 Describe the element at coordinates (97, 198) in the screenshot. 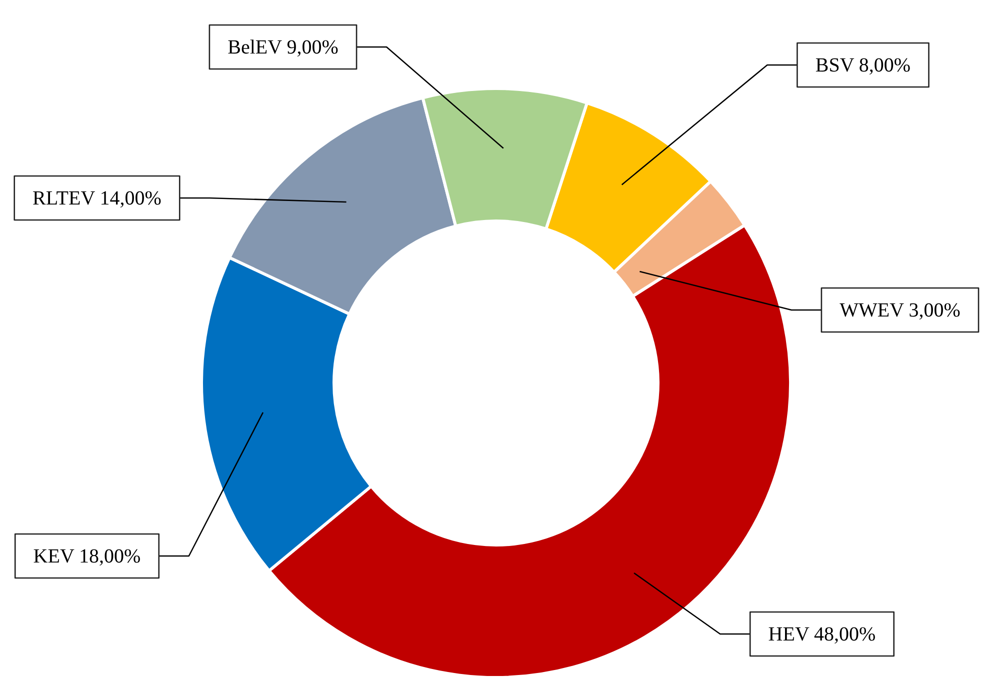

I see `slice-label: RLTEV 14,00%` at that location.